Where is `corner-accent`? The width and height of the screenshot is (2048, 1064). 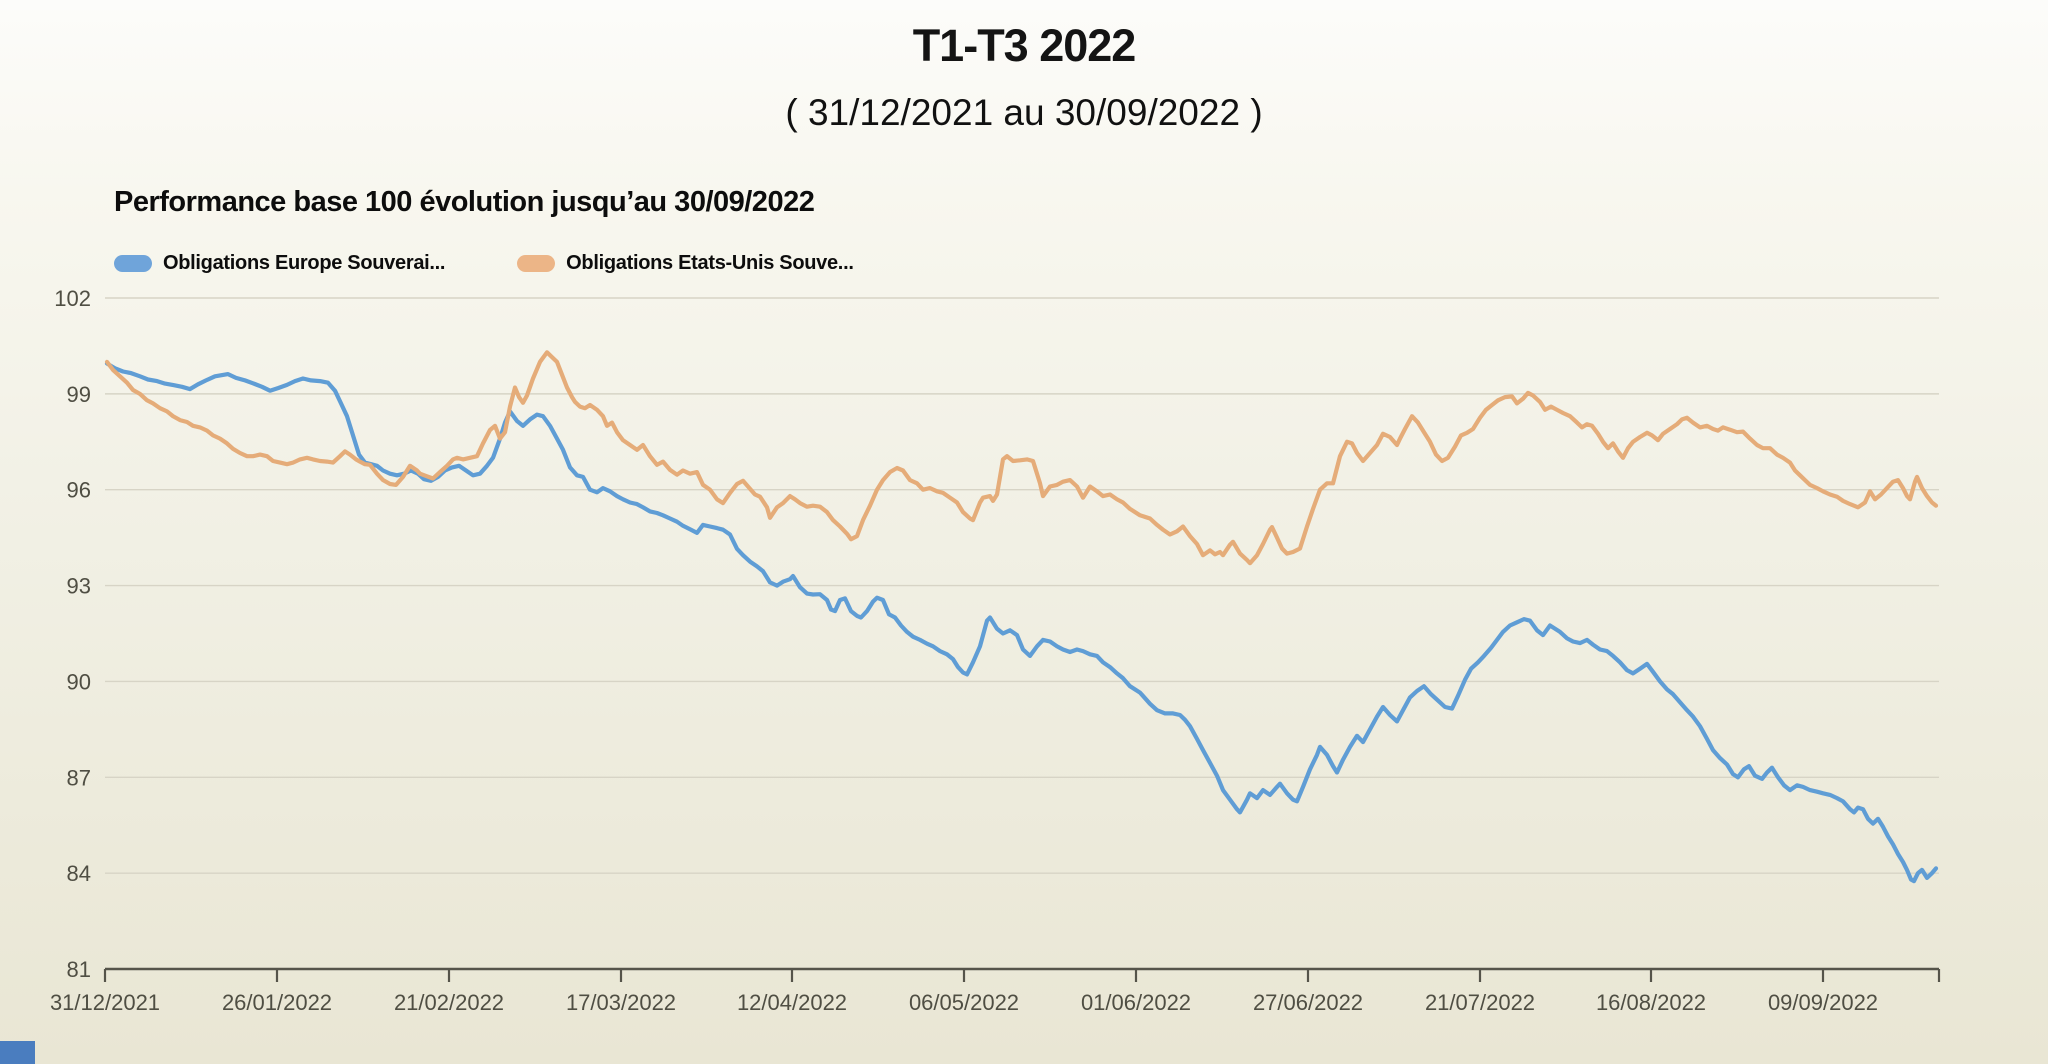
corner-accent is located at coordinates (17, 1052).